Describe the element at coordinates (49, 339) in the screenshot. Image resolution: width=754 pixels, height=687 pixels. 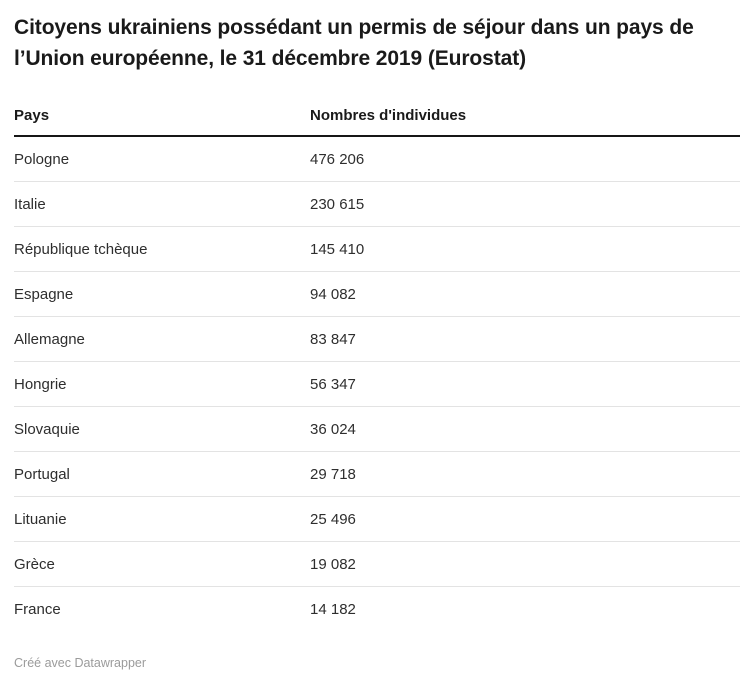
I see `country-cell: Allemagne` at that location.